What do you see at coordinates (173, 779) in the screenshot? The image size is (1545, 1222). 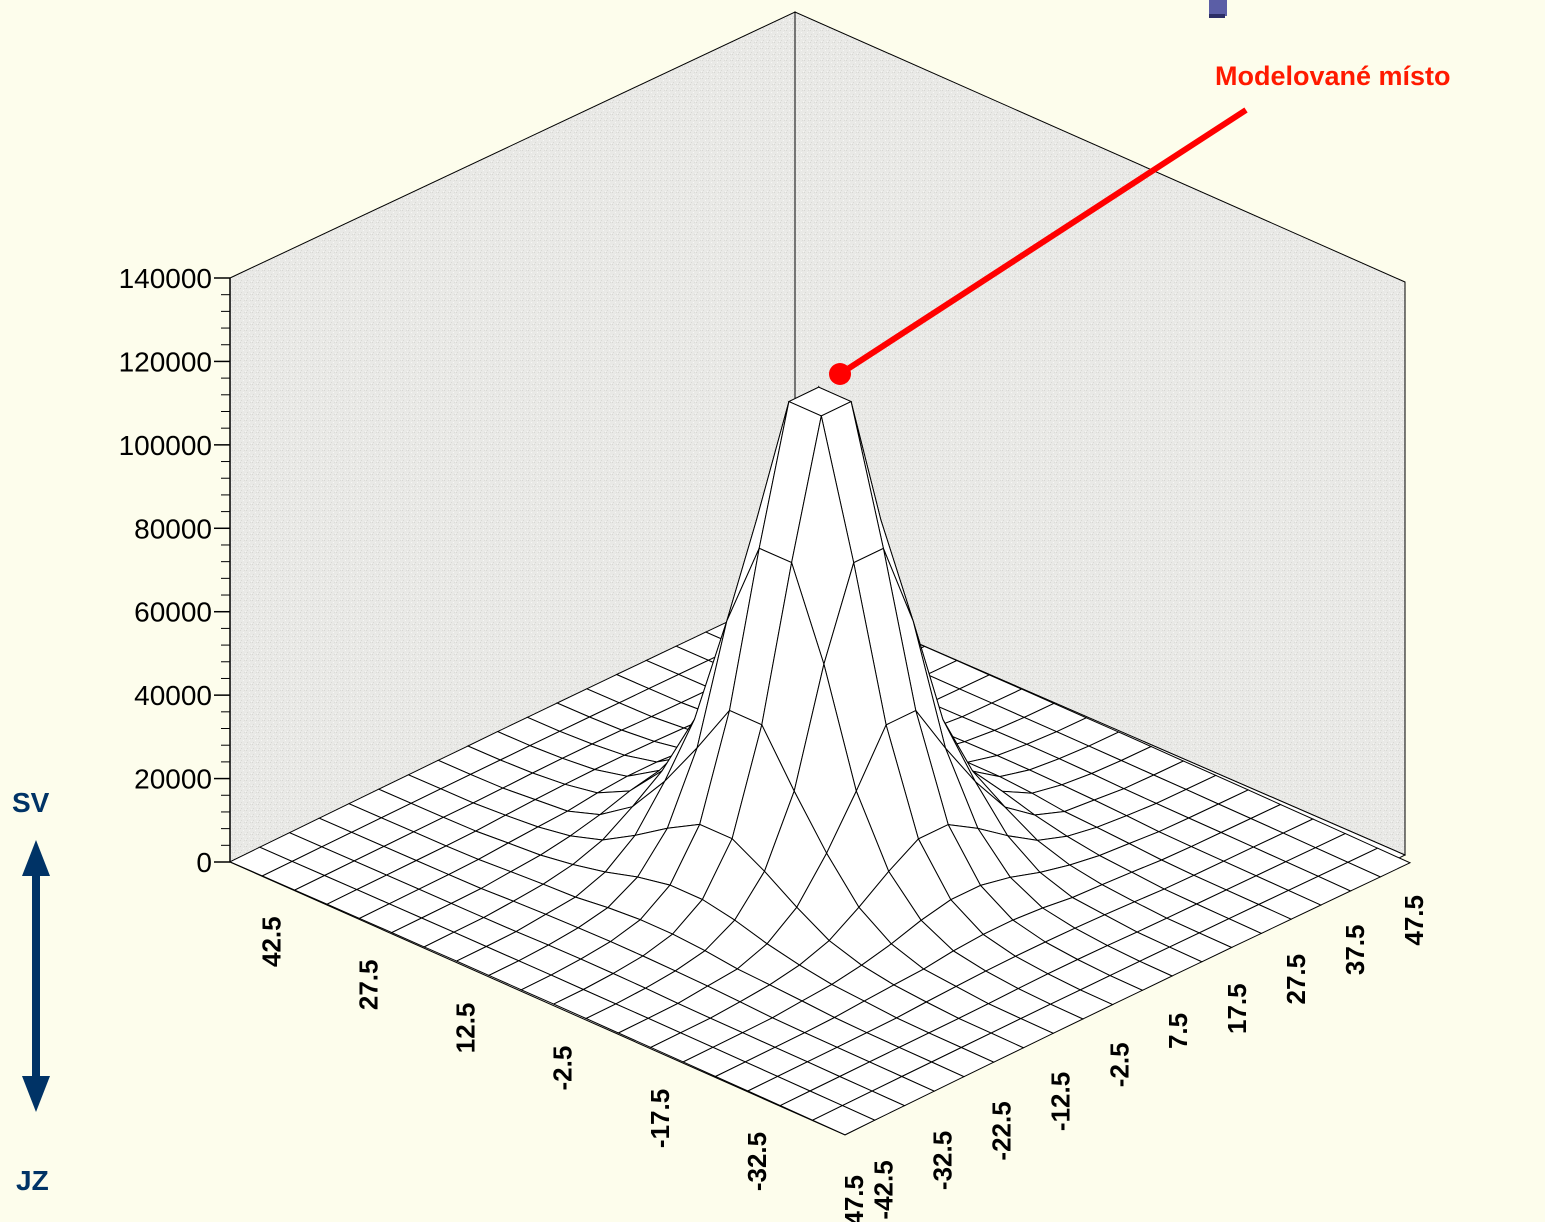 I see `z-axis-tick-label: 20000` at bounding box center [173, 779].